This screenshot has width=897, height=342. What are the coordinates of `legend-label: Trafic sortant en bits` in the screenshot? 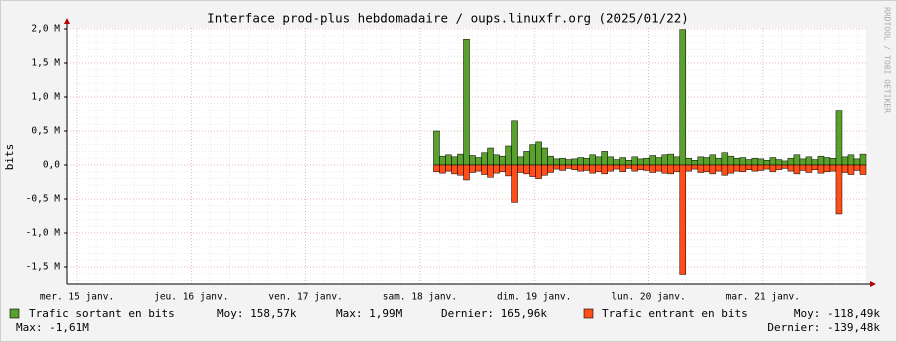 It's located at (102, 313).